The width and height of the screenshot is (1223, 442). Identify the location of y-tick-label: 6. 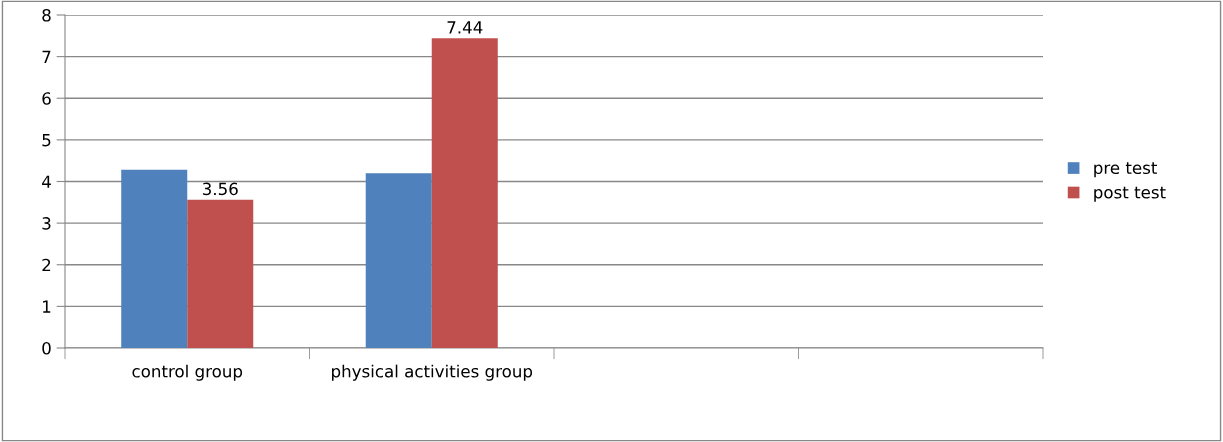
(46, 98).